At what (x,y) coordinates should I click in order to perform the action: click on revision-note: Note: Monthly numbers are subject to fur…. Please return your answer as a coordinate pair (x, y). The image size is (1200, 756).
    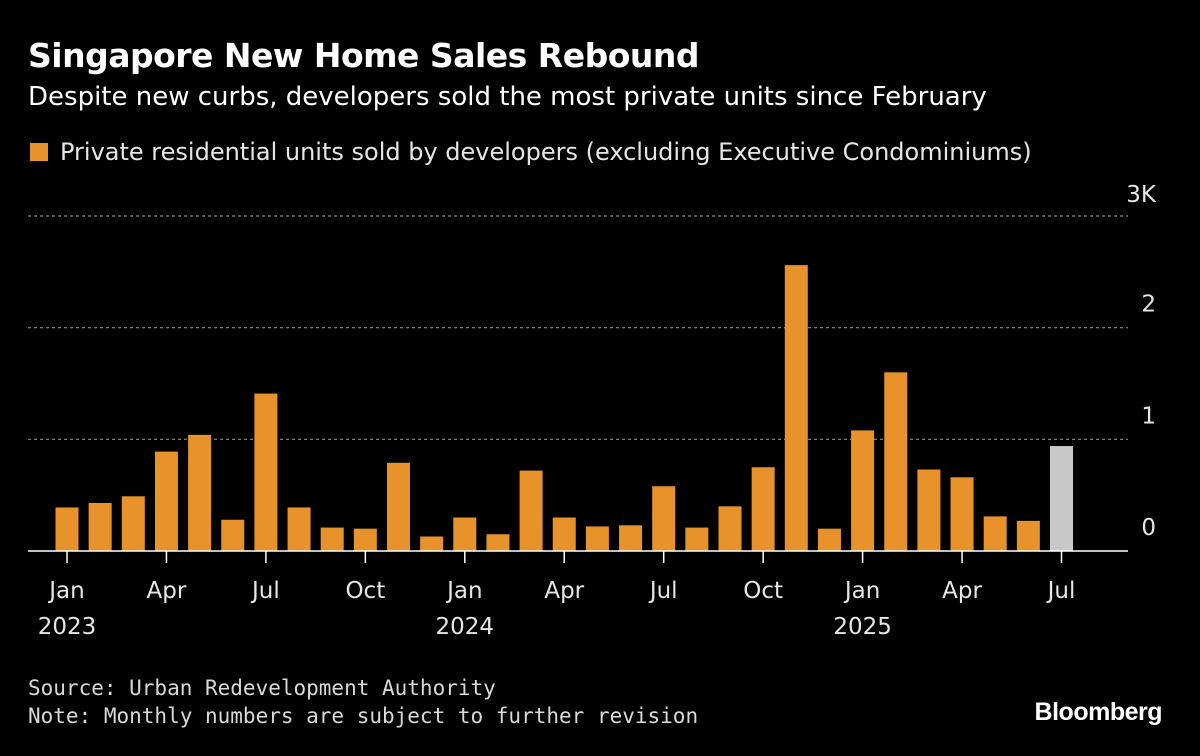
    Looking at the image, I should click on (363, 716).